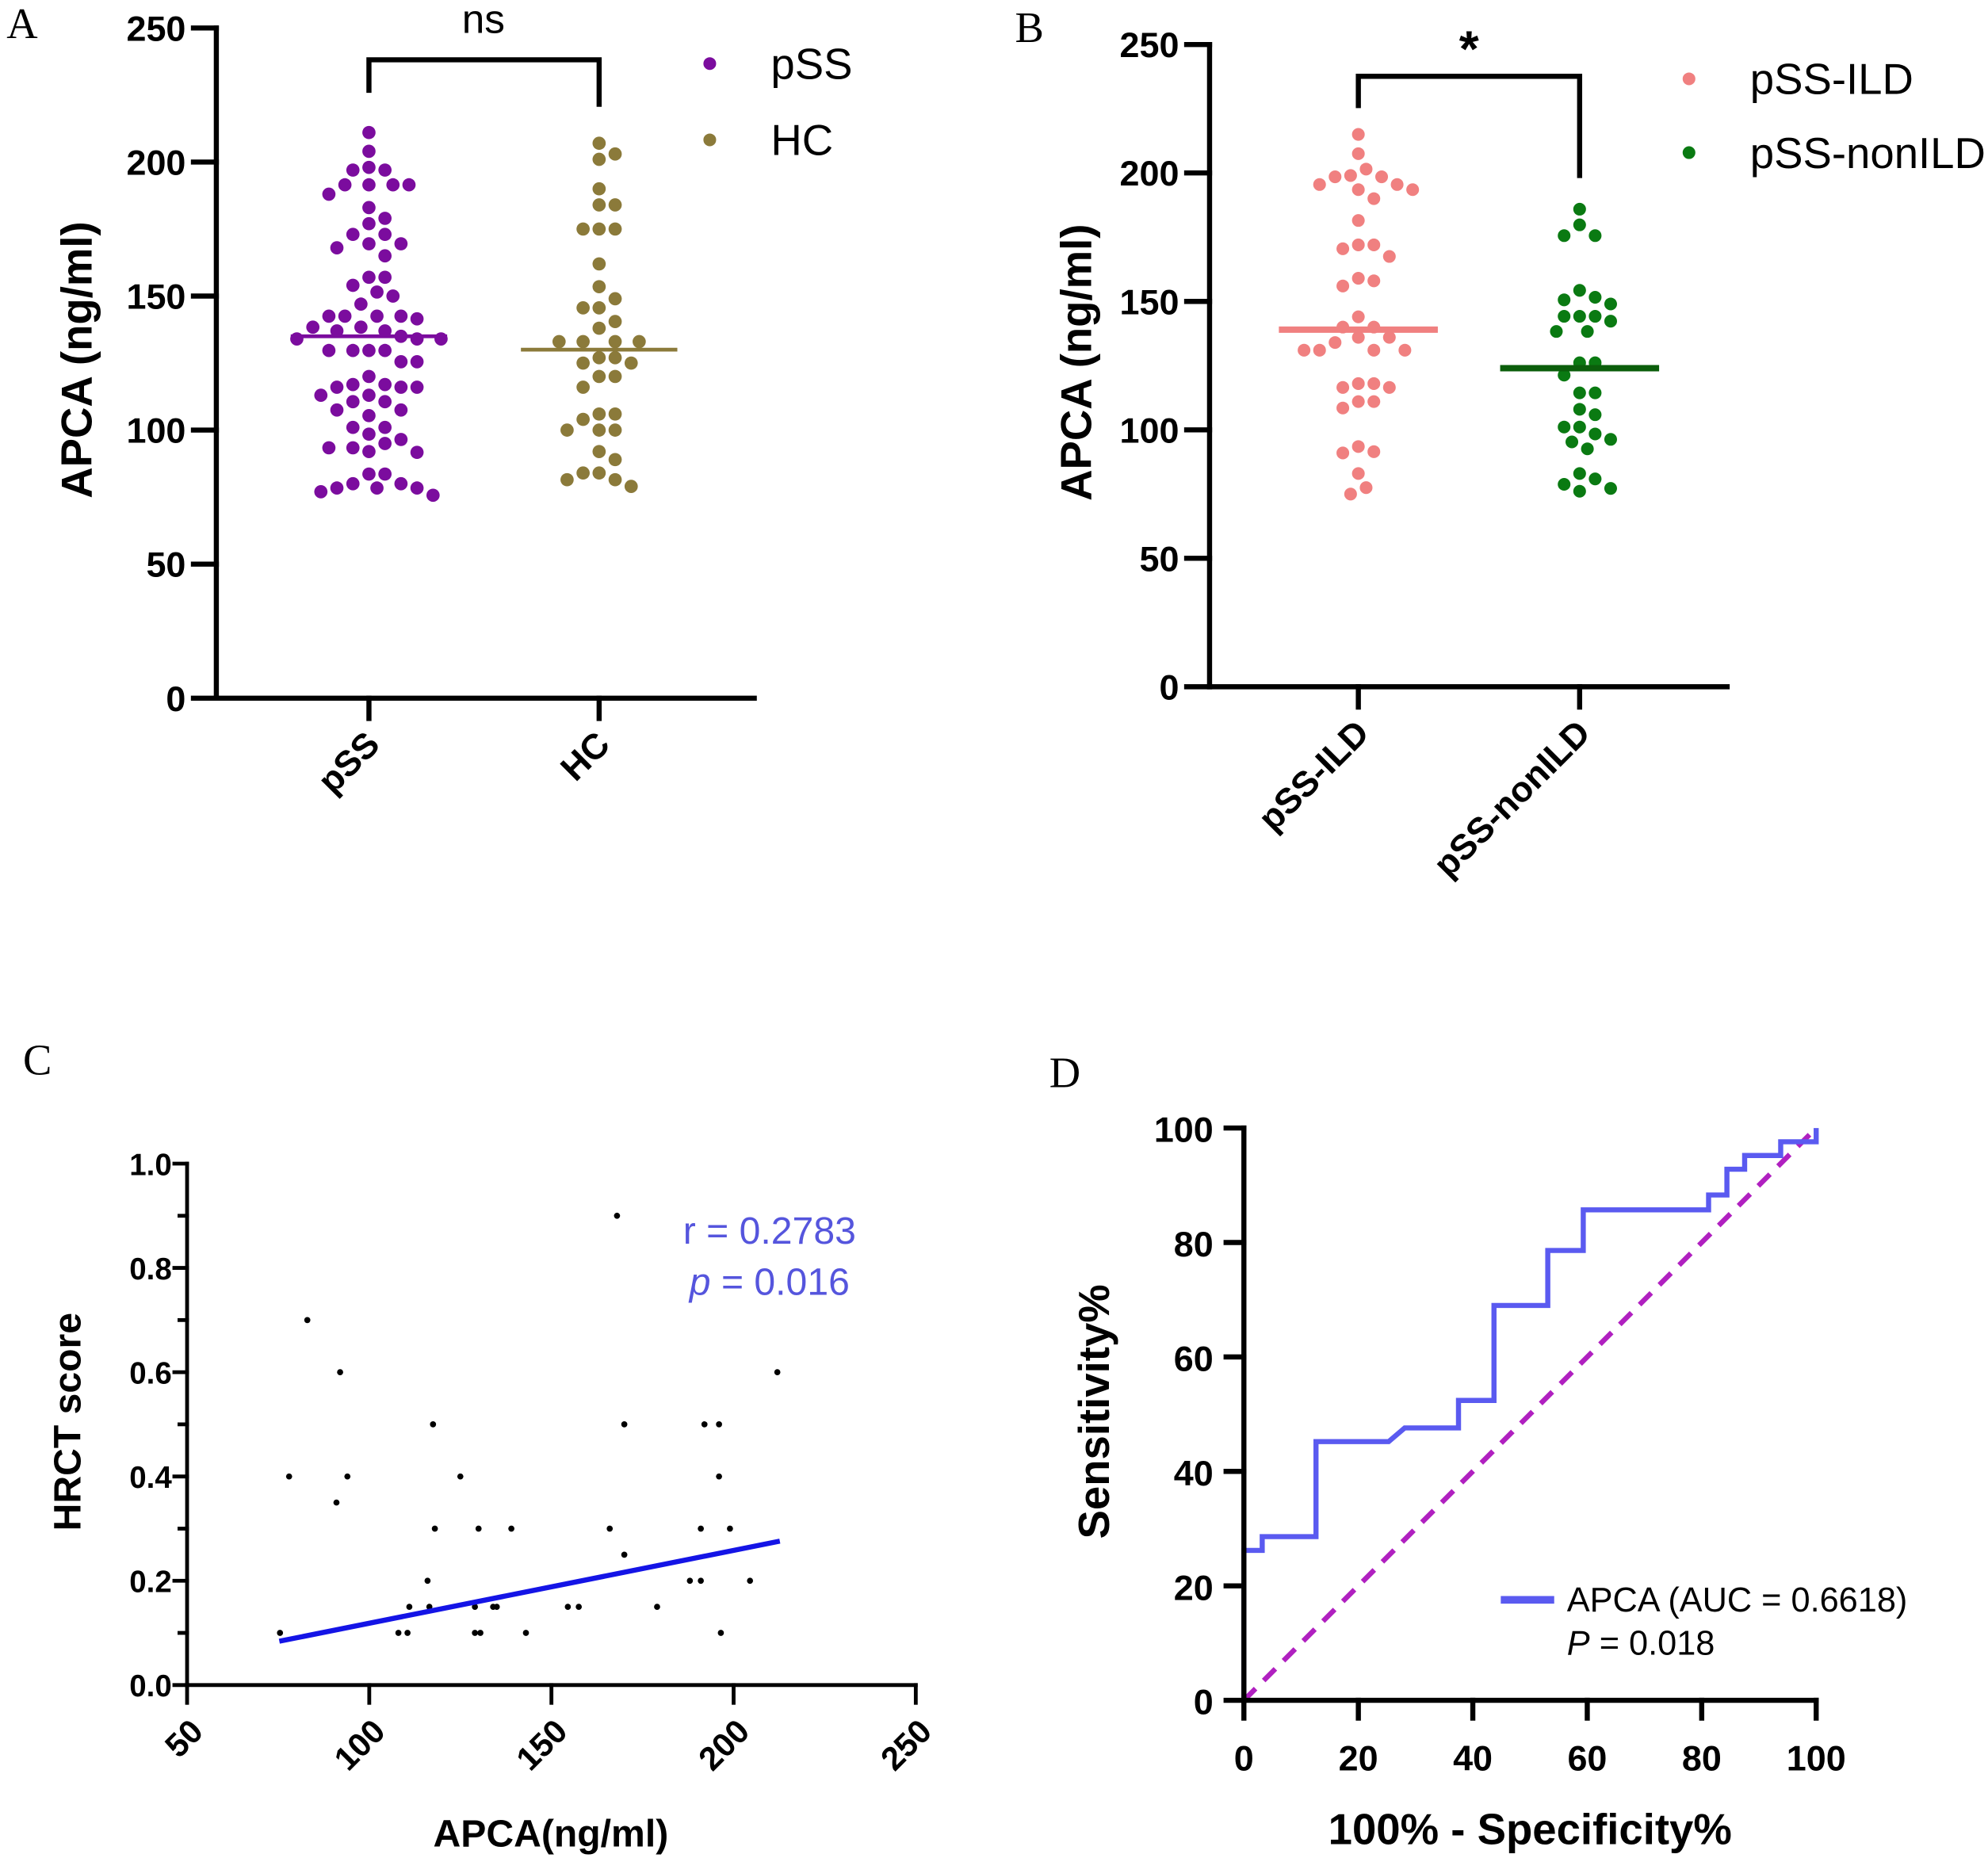 Image resolution: width=1988 pixels, height=1858 pixels. I want to click on p-value: = 0.018, so click(1652, 1643).